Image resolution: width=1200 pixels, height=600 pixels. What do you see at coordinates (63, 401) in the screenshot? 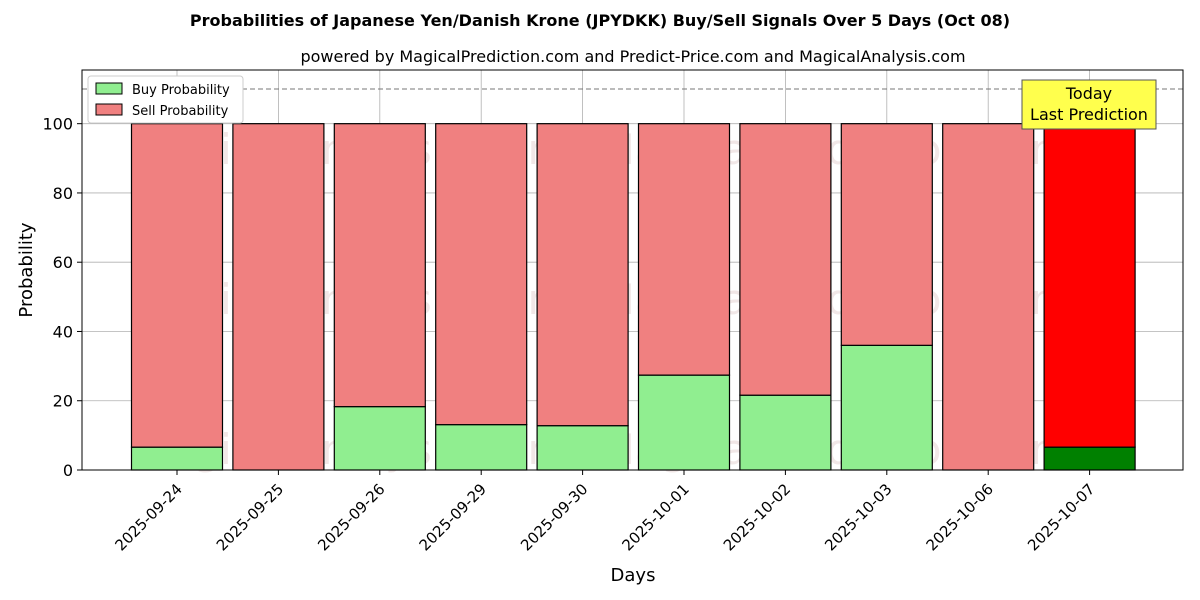
I see `y-tick-label: 20` at bounding box center [63, 401].